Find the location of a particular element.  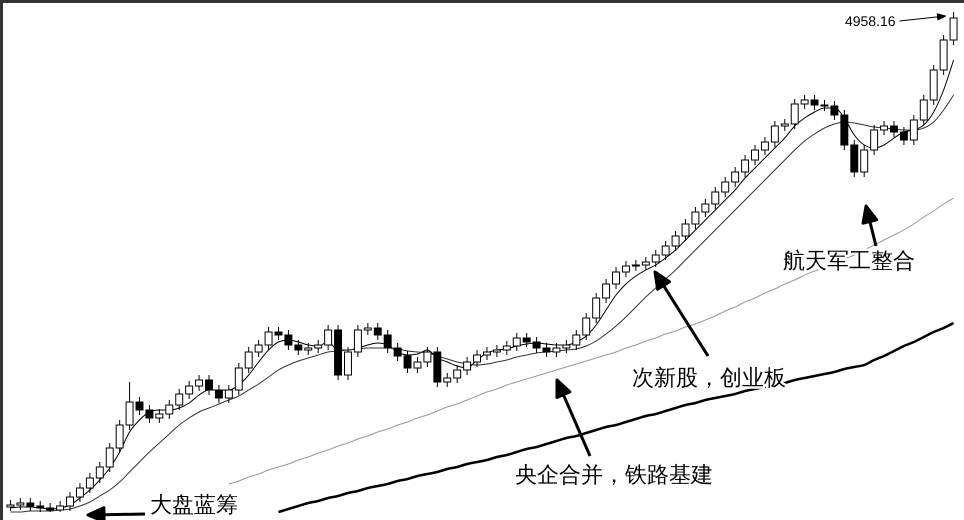

annotation: 航天军工整合 is located at coordinates (849, 261).